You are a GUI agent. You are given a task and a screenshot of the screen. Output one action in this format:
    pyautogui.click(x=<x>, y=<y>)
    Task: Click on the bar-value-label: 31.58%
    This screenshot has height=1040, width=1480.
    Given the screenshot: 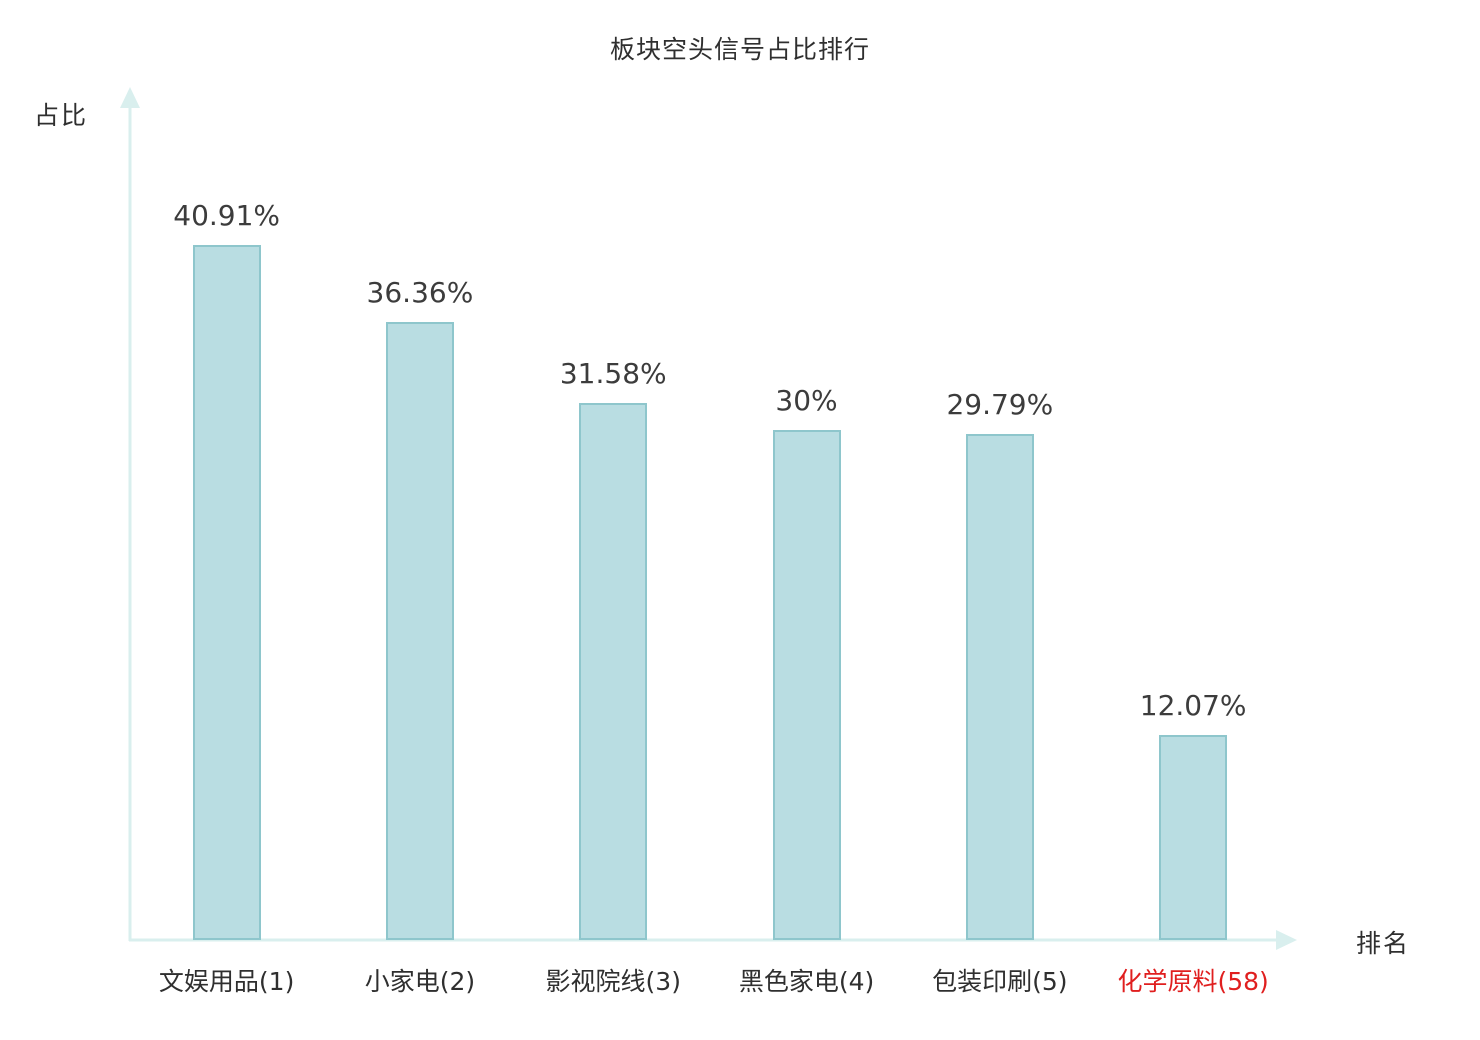 What is the action you would take?
    pyautogui.click(x=613, y=374)
    